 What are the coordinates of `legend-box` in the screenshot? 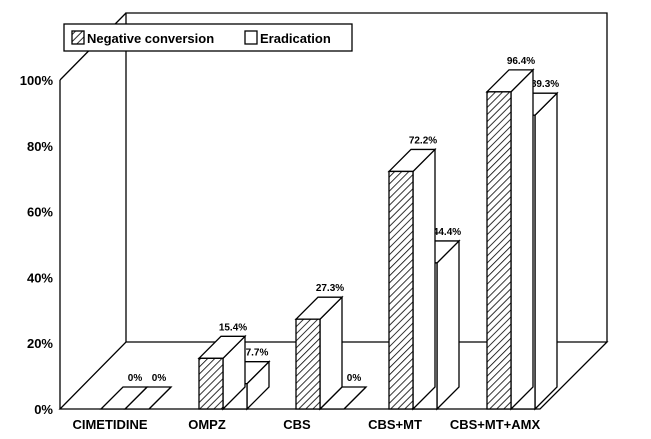 It's located at (208, 37).